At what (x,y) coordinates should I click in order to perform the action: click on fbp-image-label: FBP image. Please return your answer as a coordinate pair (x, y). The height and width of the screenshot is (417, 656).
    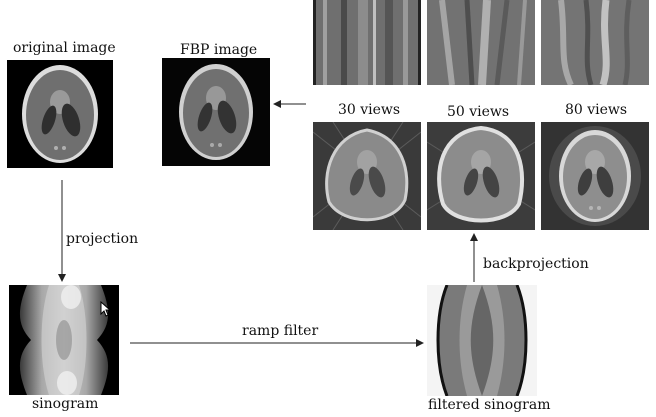
    Looking at the image, I should click on (219, 50).